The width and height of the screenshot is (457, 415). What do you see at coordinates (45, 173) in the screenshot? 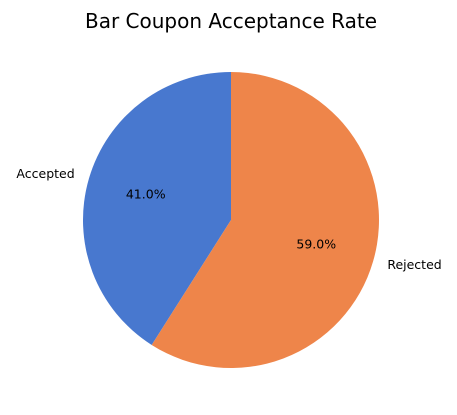
I see `slice-label-accepted: Accepted` at bounding box center [45, 173].